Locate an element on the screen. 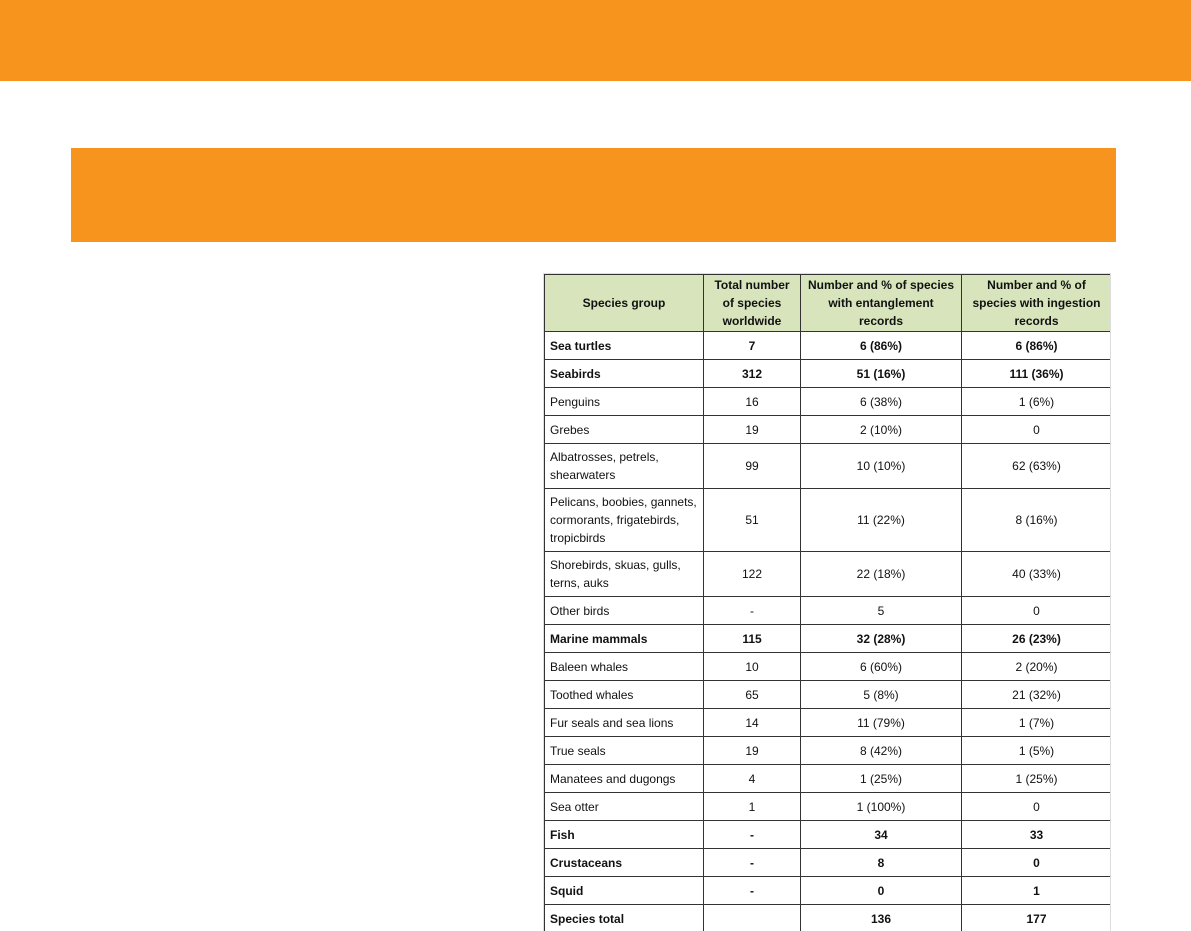  table-cell: 5 (8%) is located at coordinates (881, 694).